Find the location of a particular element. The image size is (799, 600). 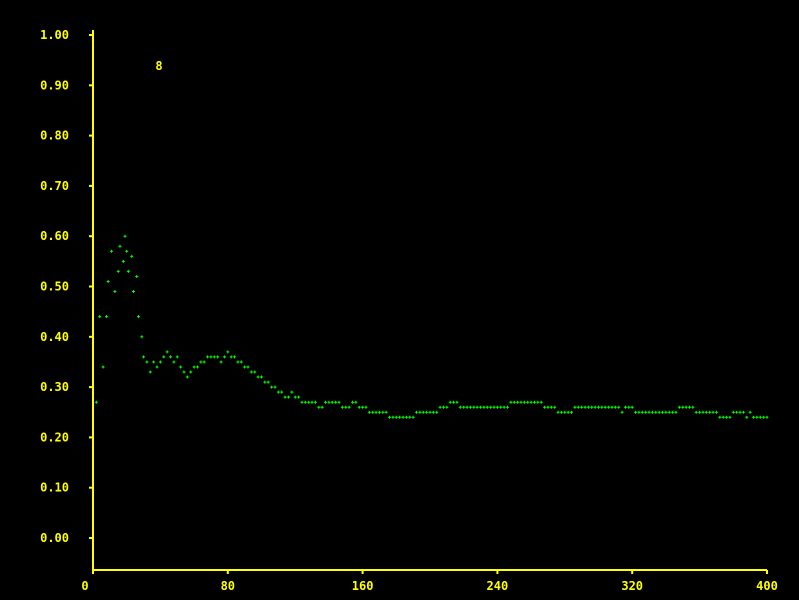

y-tick-label: 0.80 is located at coordinates (54, 136).